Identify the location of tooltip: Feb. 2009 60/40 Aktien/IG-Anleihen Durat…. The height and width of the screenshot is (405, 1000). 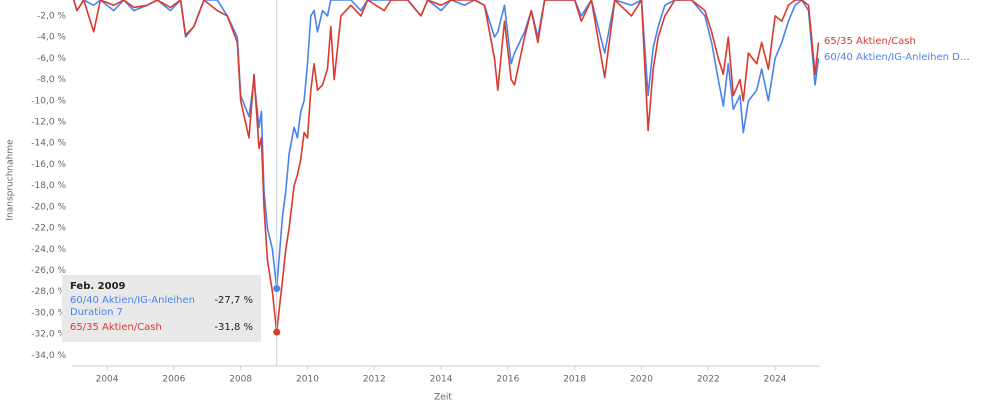
(161, 308).